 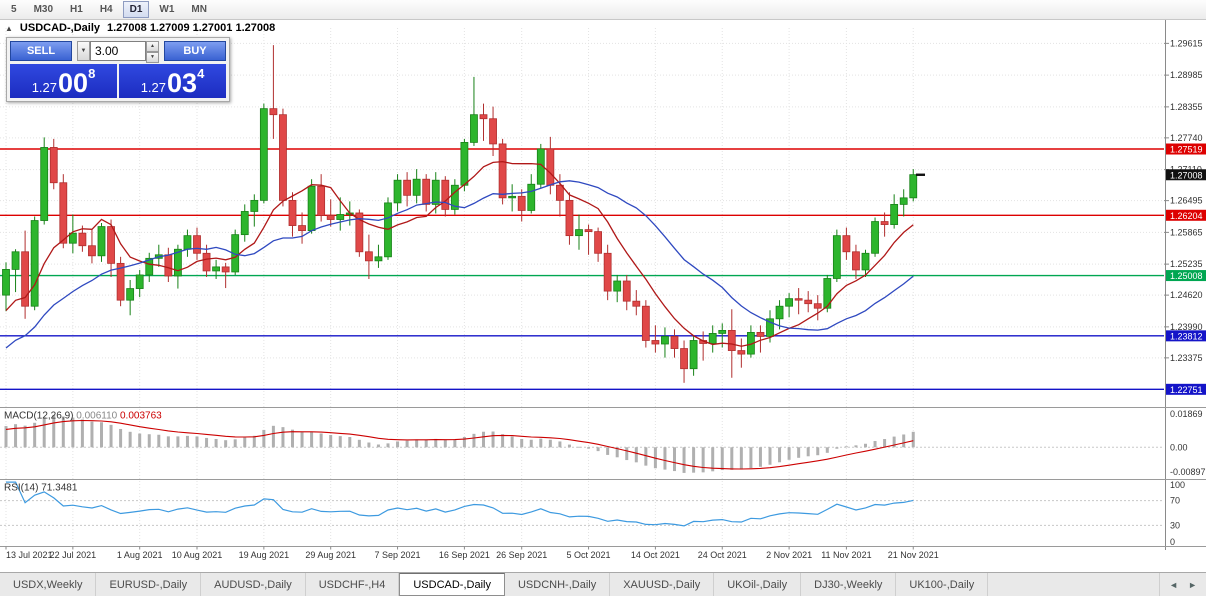 What do you see at coordinates (1188, 472) in the screenshot?
I see `macd-axis-label: -0.00897` at bounding box center [1188, 472].